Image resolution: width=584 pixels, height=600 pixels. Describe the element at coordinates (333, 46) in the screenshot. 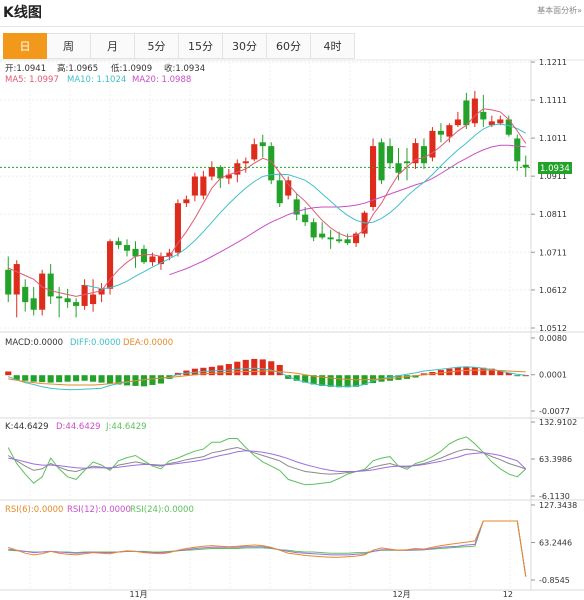

I see `tab-4hour: 4时` at that location.